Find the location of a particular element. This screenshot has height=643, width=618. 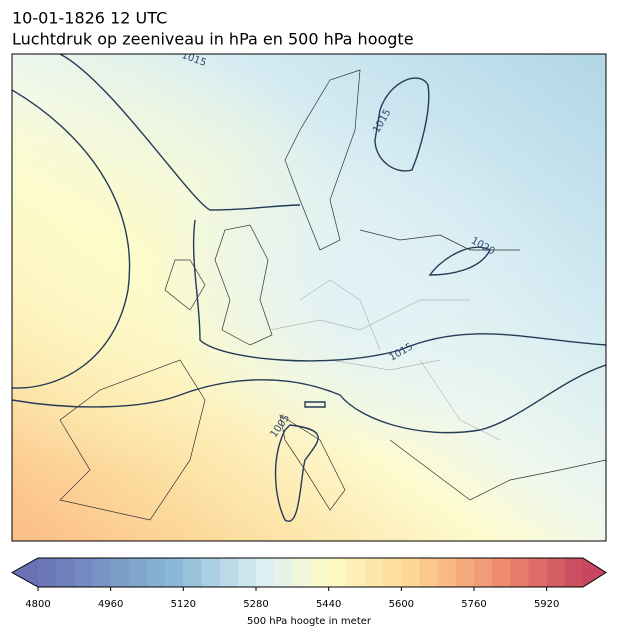

colorbar-tick-label: 5760 is located at coordinates (473, 604).